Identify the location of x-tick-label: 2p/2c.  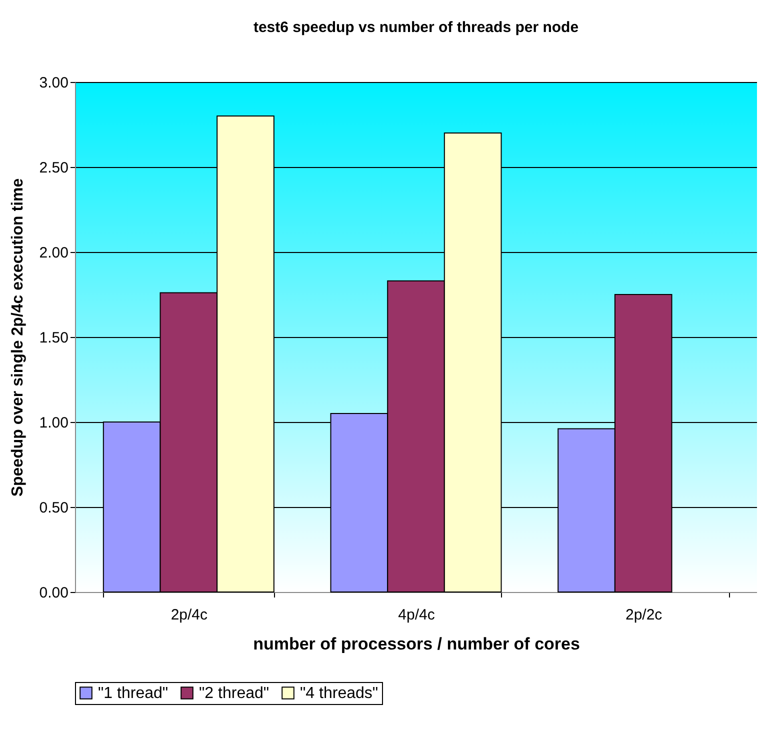
(644, 615).